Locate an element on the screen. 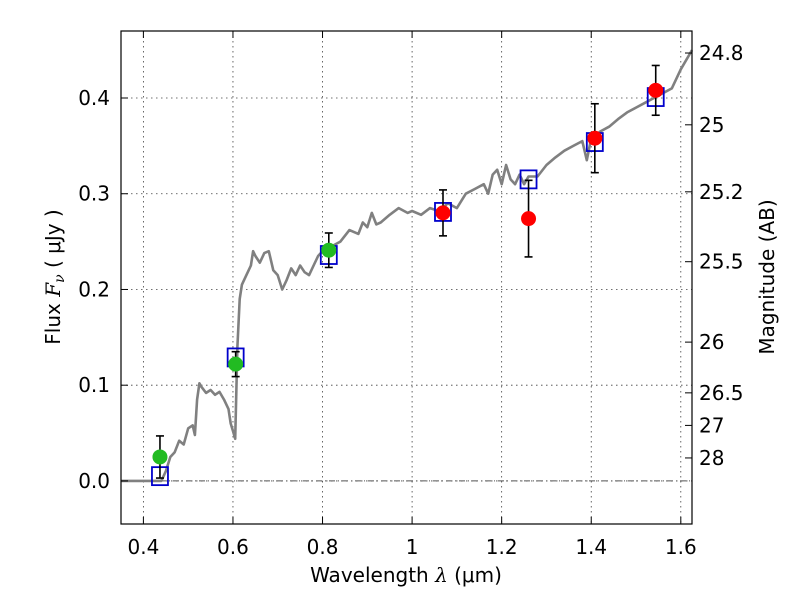 The height and width of the screenshot is (600, 800). x-axis-label: Wavelength λ (μm) is located at coordinates (406, 575).